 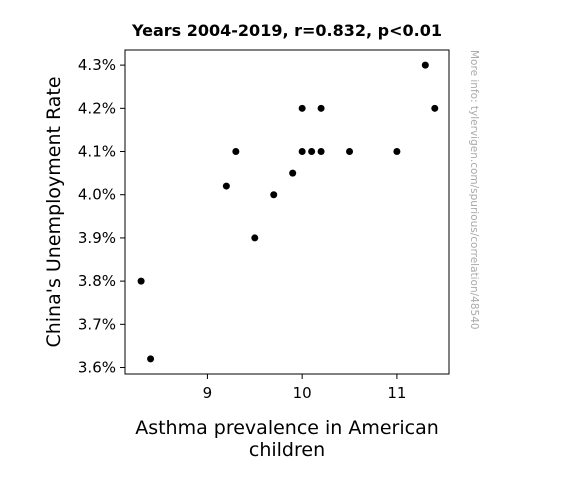 I want to click on y-tick-label: 4.2%, so click(x=97, y=108).